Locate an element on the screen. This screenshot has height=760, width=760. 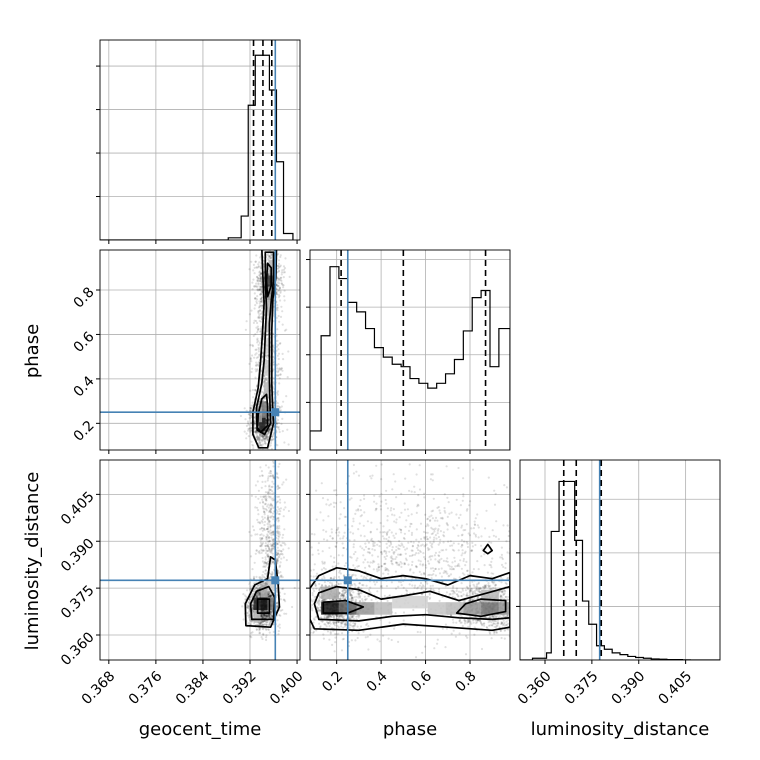
density-cell is located at coordinates (271, 585).